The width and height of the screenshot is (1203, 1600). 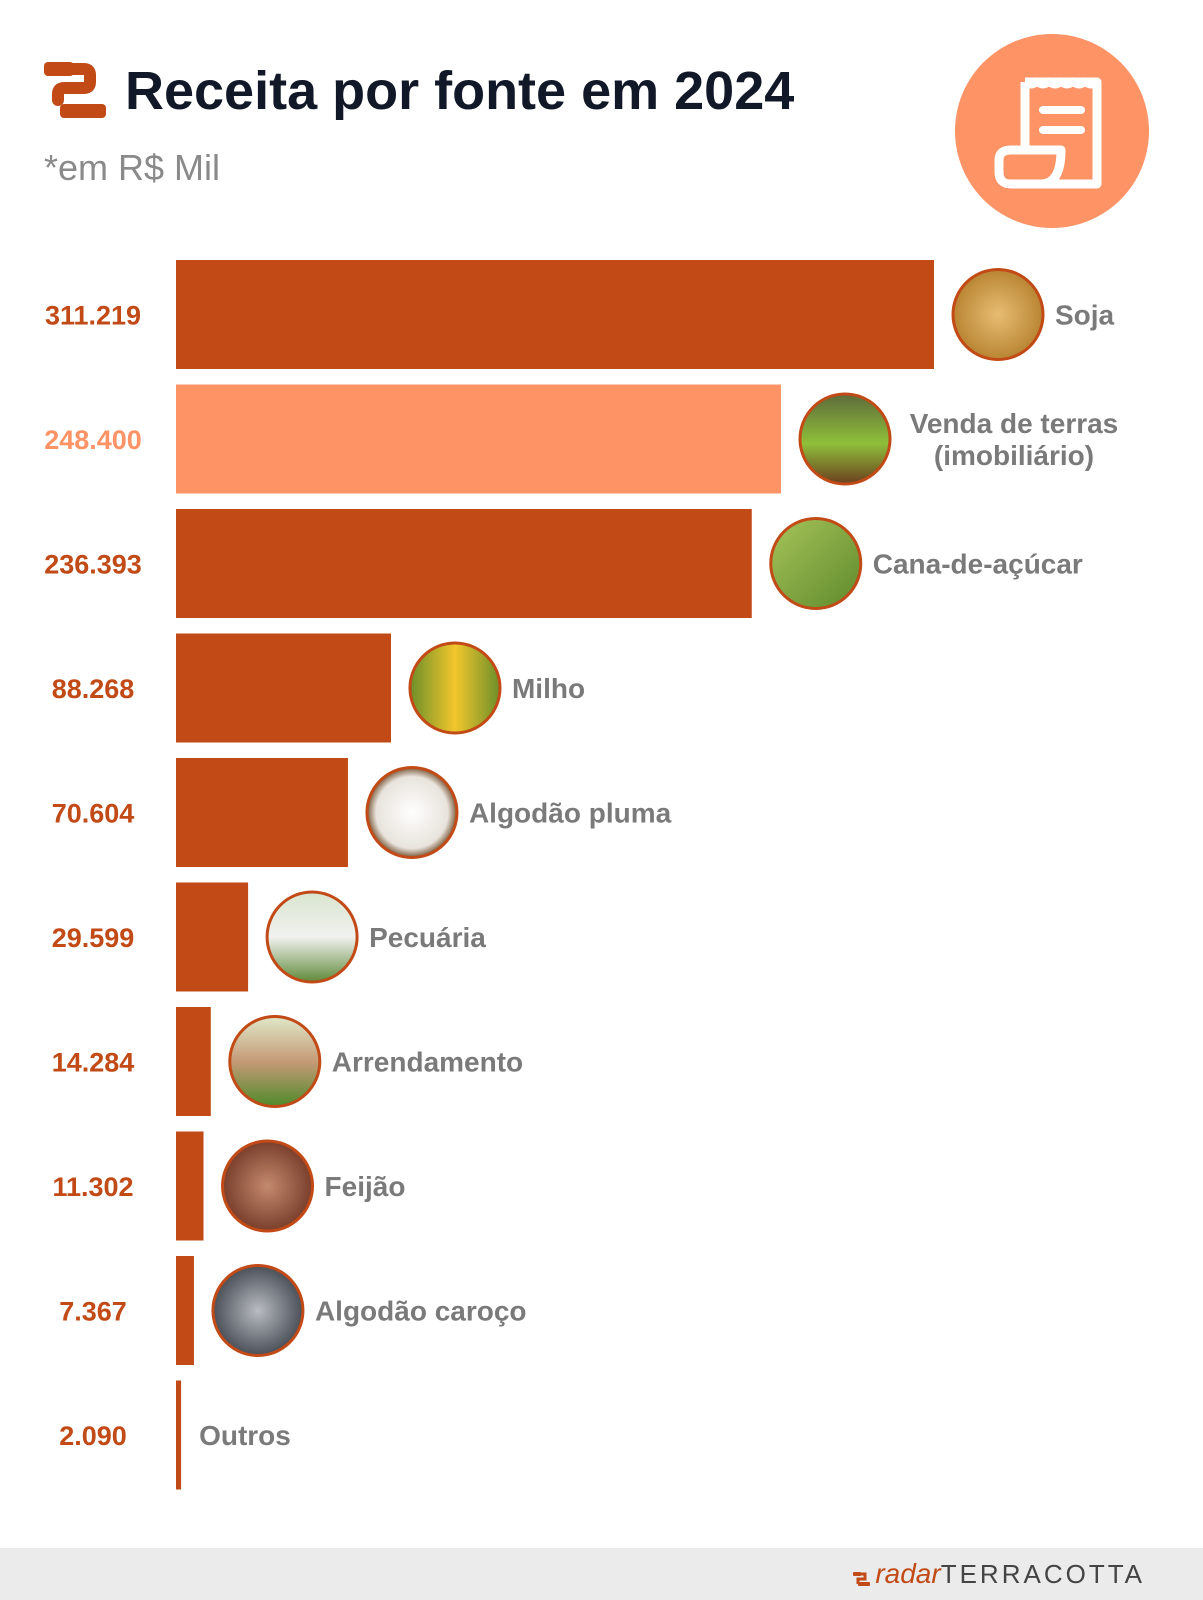 I want to click on category-label-4: Algodão pluma, so click(x=570, y=813).